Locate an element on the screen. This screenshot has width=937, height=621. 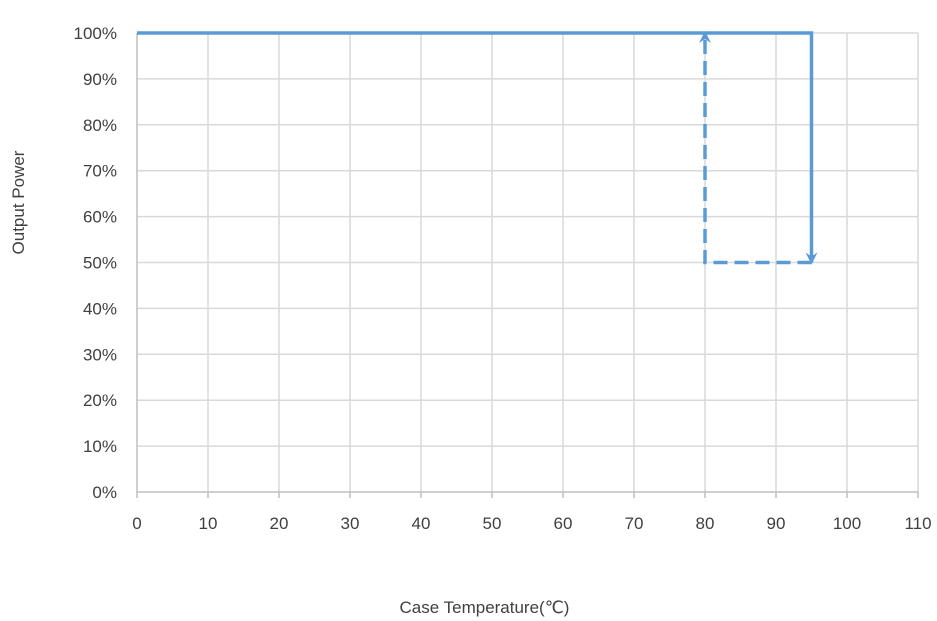
y-tick-label: 70% is located at coordinates (100, 171).